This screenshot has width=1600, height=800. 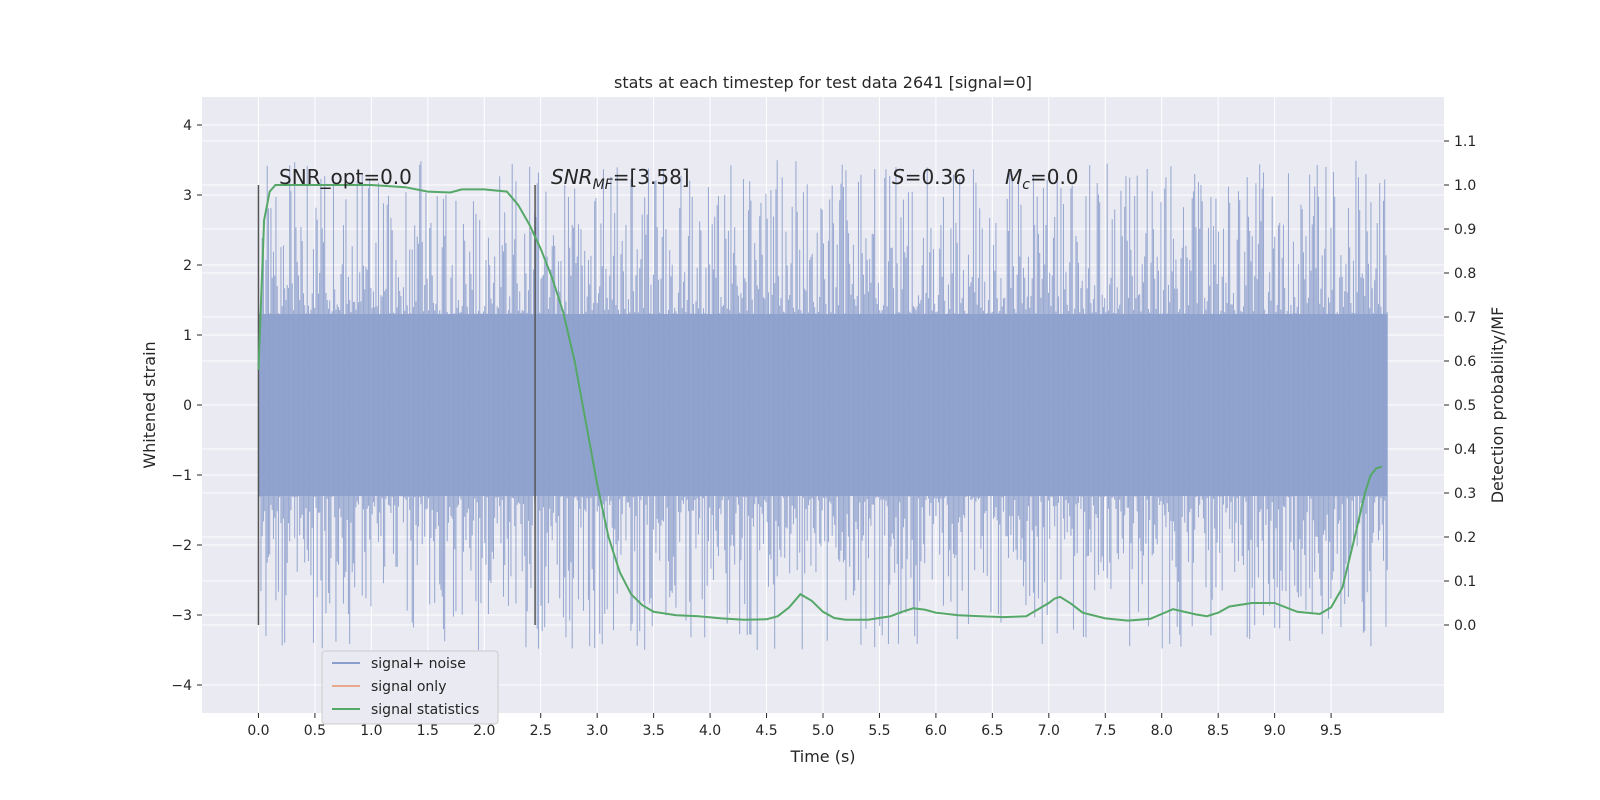 I want to click on legend-label-signal-only: signal only, so click(x=408, y=687).